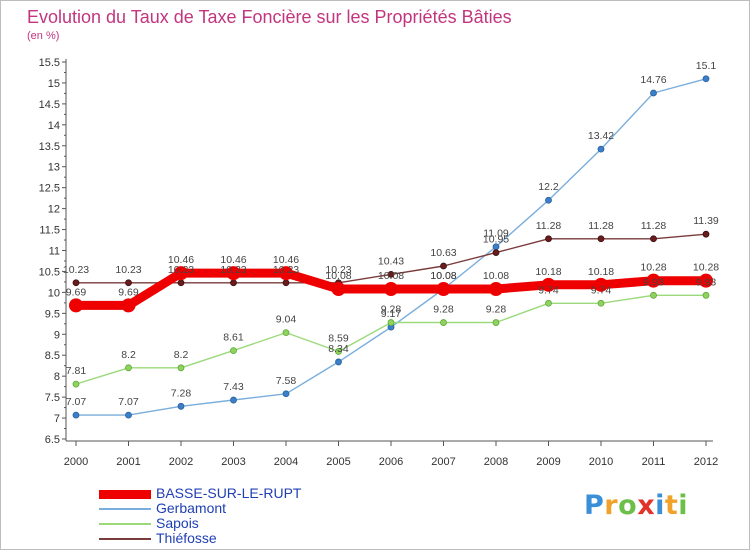  What do you see at coordinates (654, 462) in the screenshot?
I see `x-tick-label: 2011` at bounding box center [654, 462].